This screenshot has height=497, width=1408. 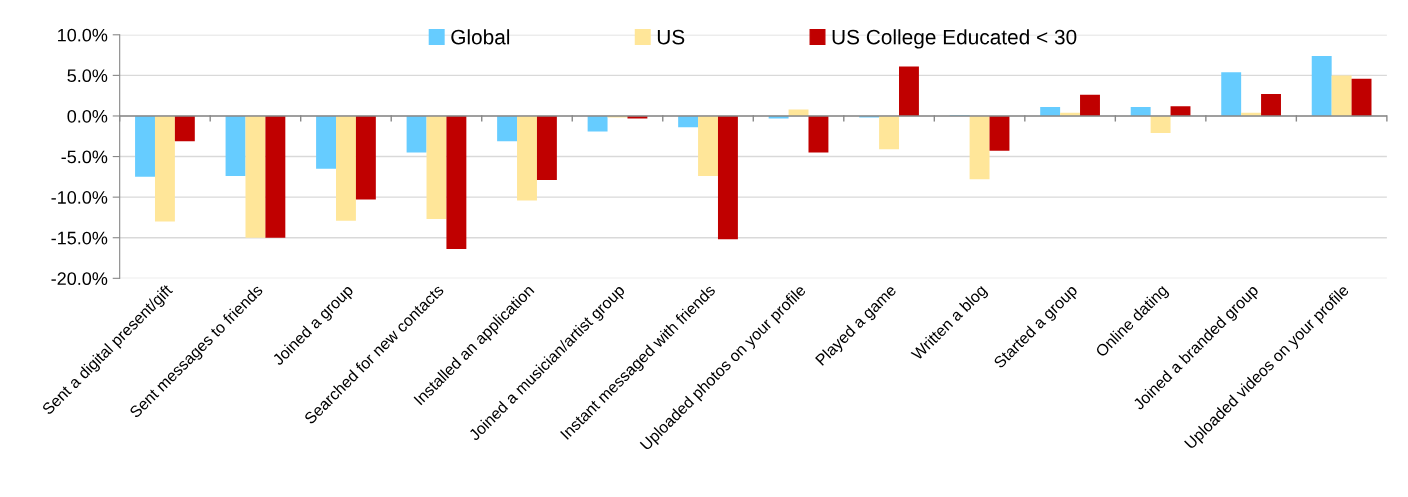 What do you see at coordinates (79, 197) in the screenshot?
I see `y-tick-label: -10.0%` at bounding box center [79, 197].